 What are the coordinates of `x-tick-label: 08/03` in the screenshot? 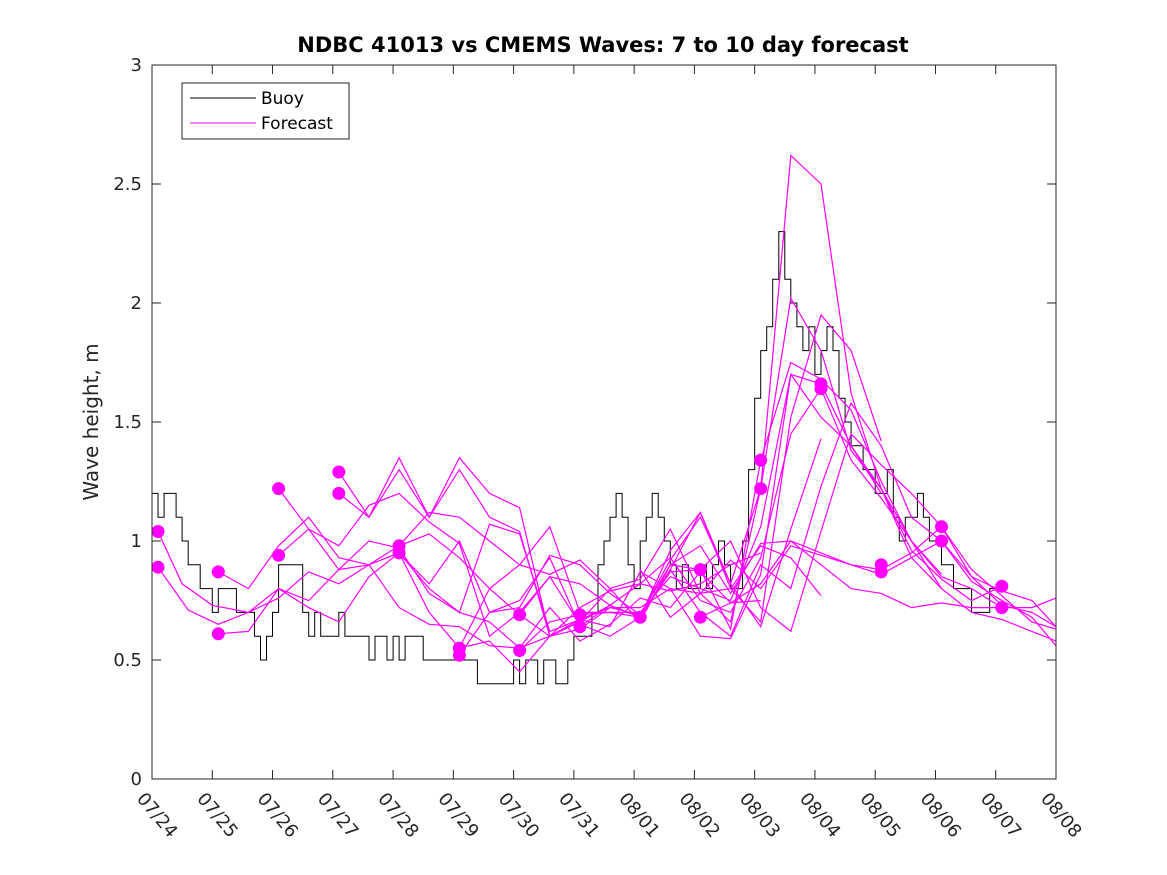 It's located at (759, 815).